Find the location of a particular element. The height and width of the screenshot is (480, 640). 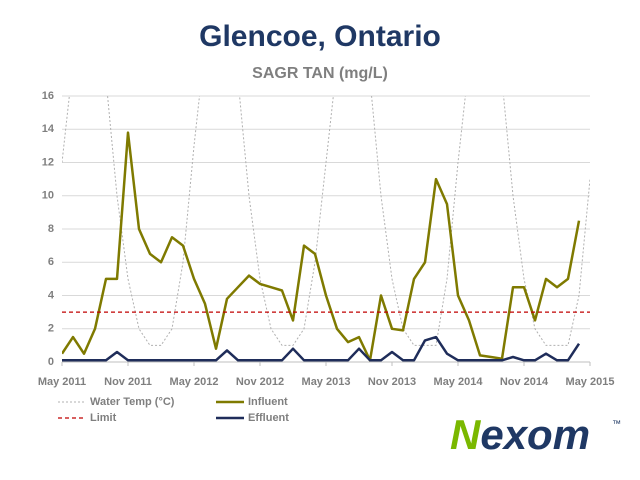

x-tick-label: May 2013 is located at coordinates (326, 382).